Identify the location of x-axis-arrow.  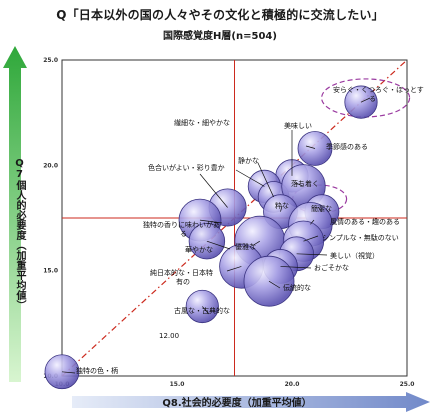
(251, 402).